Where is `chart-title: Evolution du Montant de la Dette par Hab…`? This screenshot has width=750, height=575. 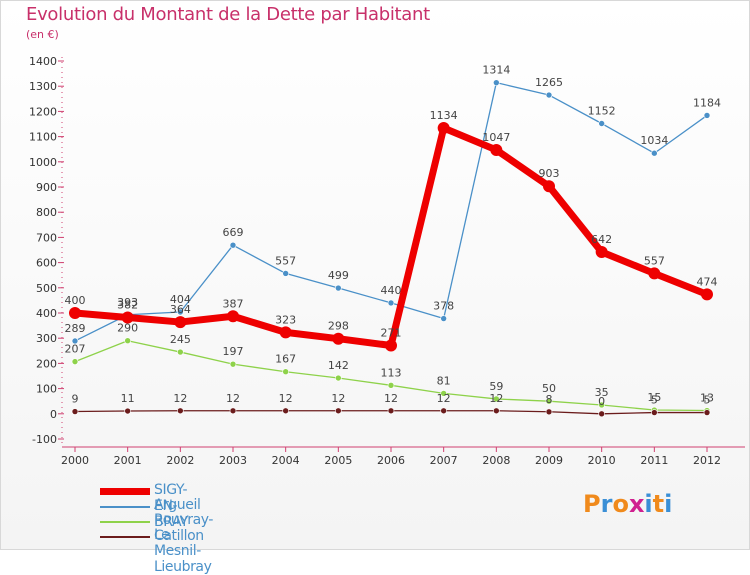
chart-title: Evolution du Montant de la Dette par Hab… is located at coordinates (228, 14).